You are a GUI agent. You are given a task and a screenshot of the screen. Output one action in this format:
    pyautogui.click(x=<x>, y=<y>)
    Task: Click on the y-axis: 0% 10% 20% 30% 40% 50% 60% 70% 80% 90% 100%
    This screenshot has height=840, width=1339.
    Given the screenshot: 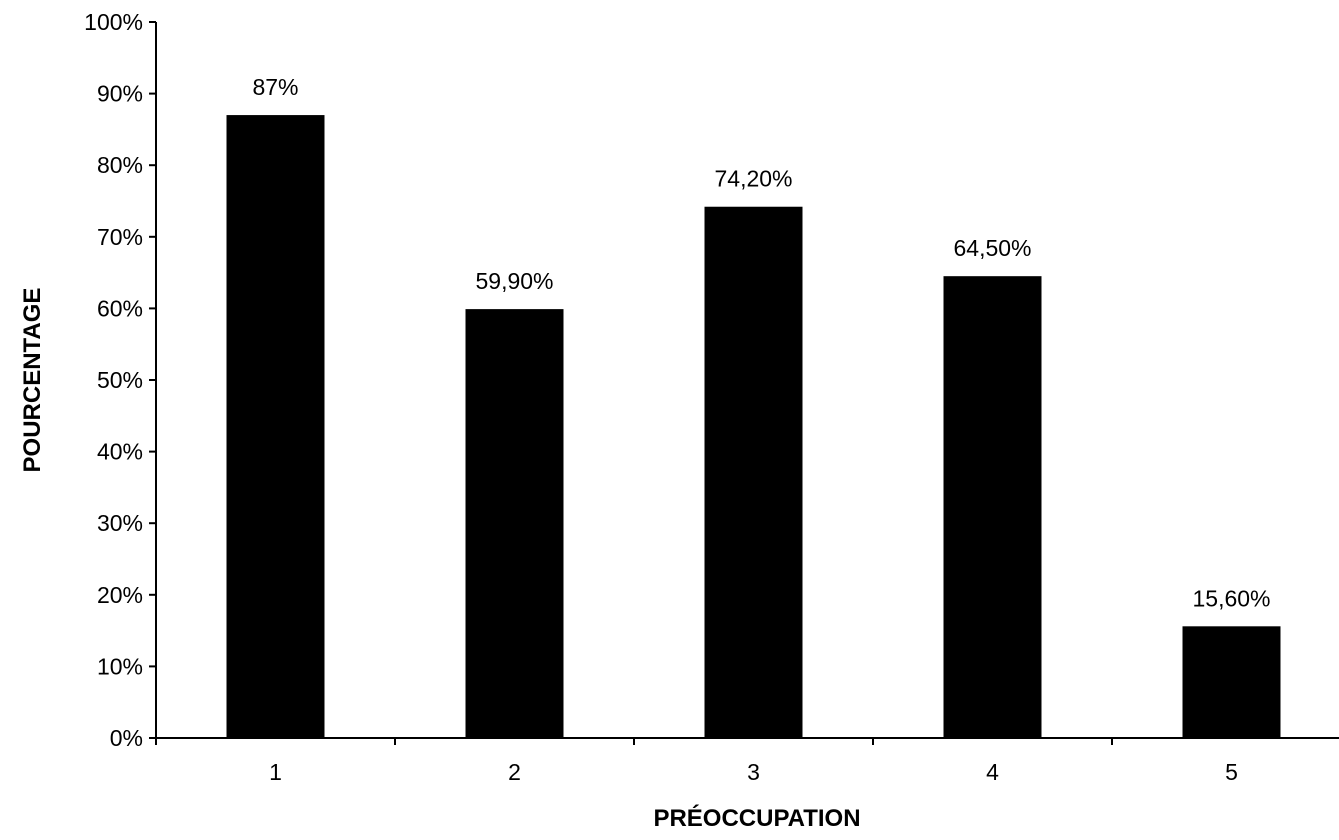 What is the action you would take?
    pyautogui.click(x=120, y=380)
    